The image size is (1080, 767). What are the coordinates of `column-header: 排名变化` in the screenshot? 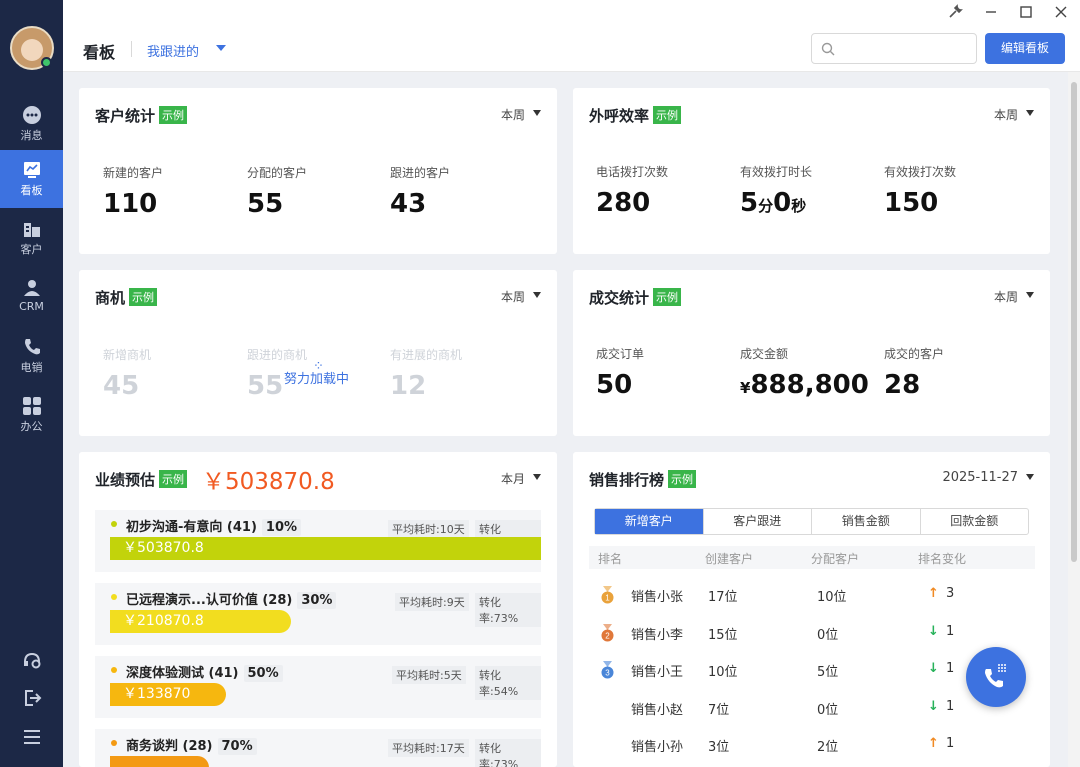 It's located at (942, 559).